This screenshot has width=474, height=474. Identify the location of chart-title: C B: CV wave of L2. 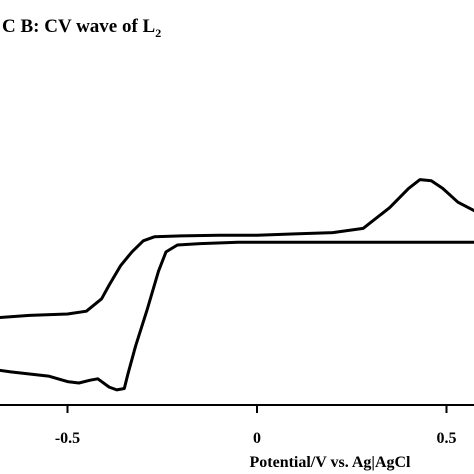
(81, 28).